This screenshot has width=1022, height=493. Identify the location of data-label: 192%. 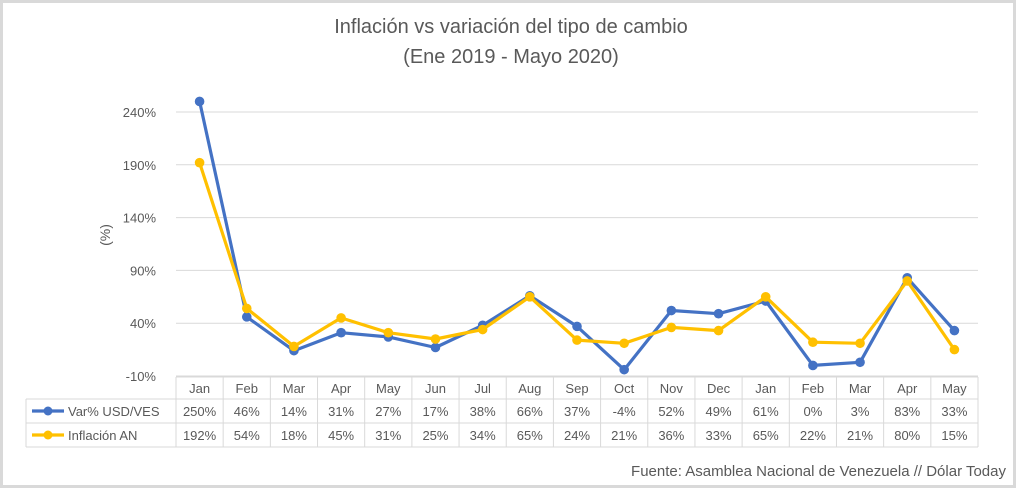
(200, 435).